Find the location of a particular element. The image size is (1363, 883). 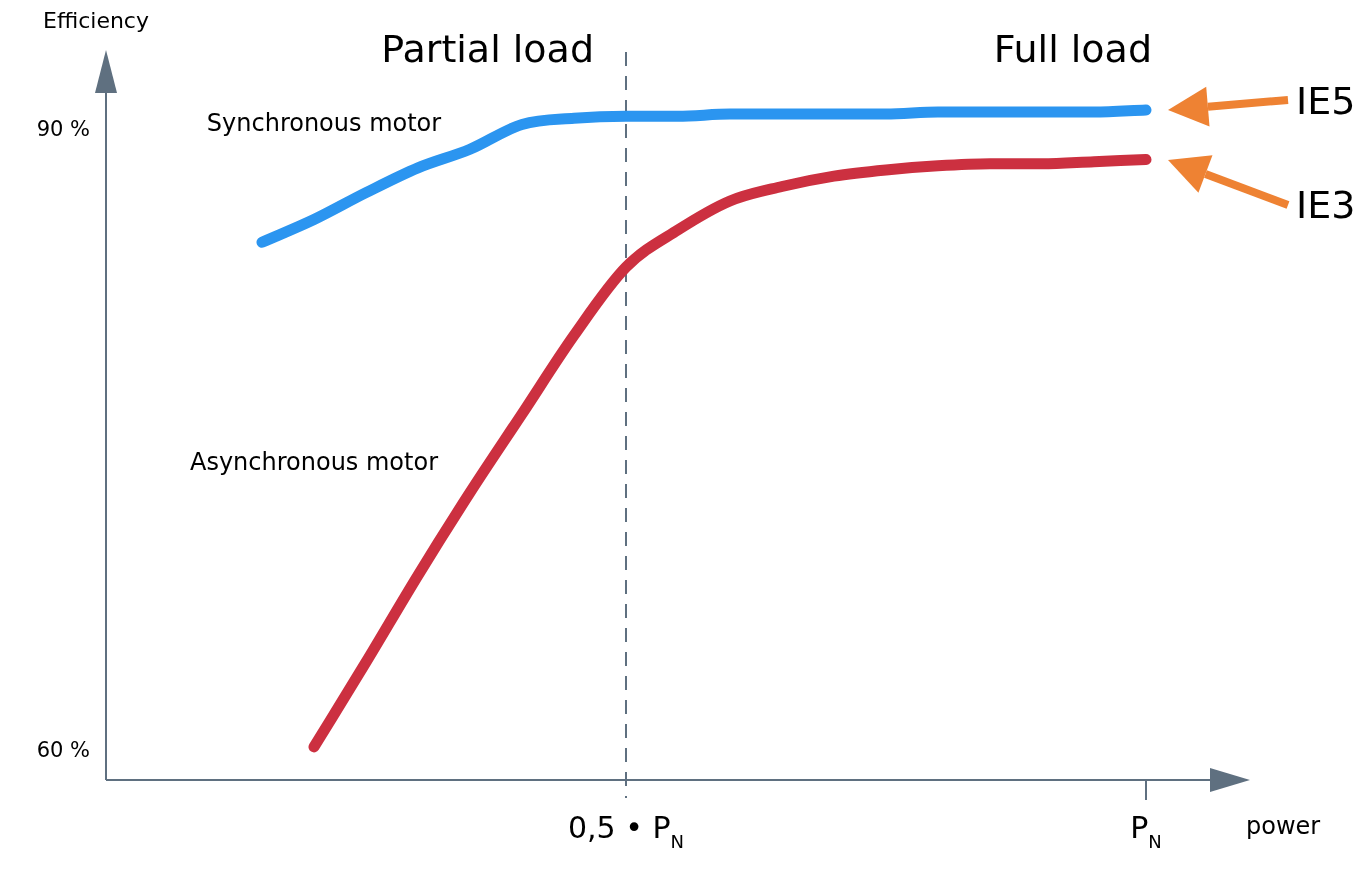

series-label: Asynchronous motor is located at coordinates (314, 462).